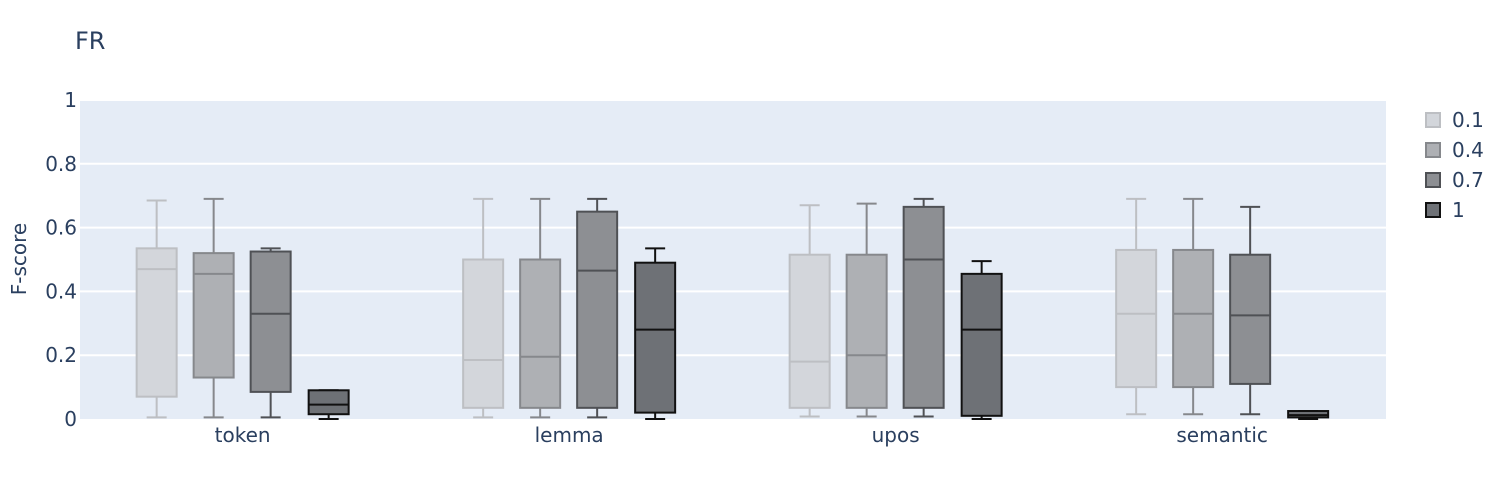  What do you see at coordinates (61, 291) in the screenshot?
I see `y-tick-label: 0.4` at bounding box center [61, 291].